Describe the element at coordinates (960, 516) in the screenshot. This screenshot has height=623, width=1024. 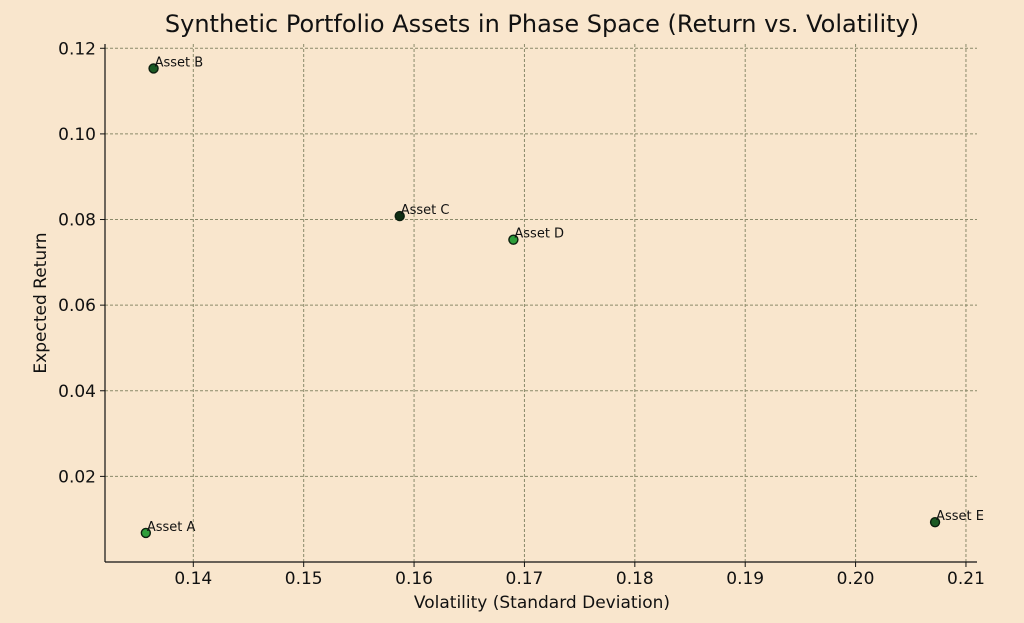
I see `data-point-label: Asset E` at that location.